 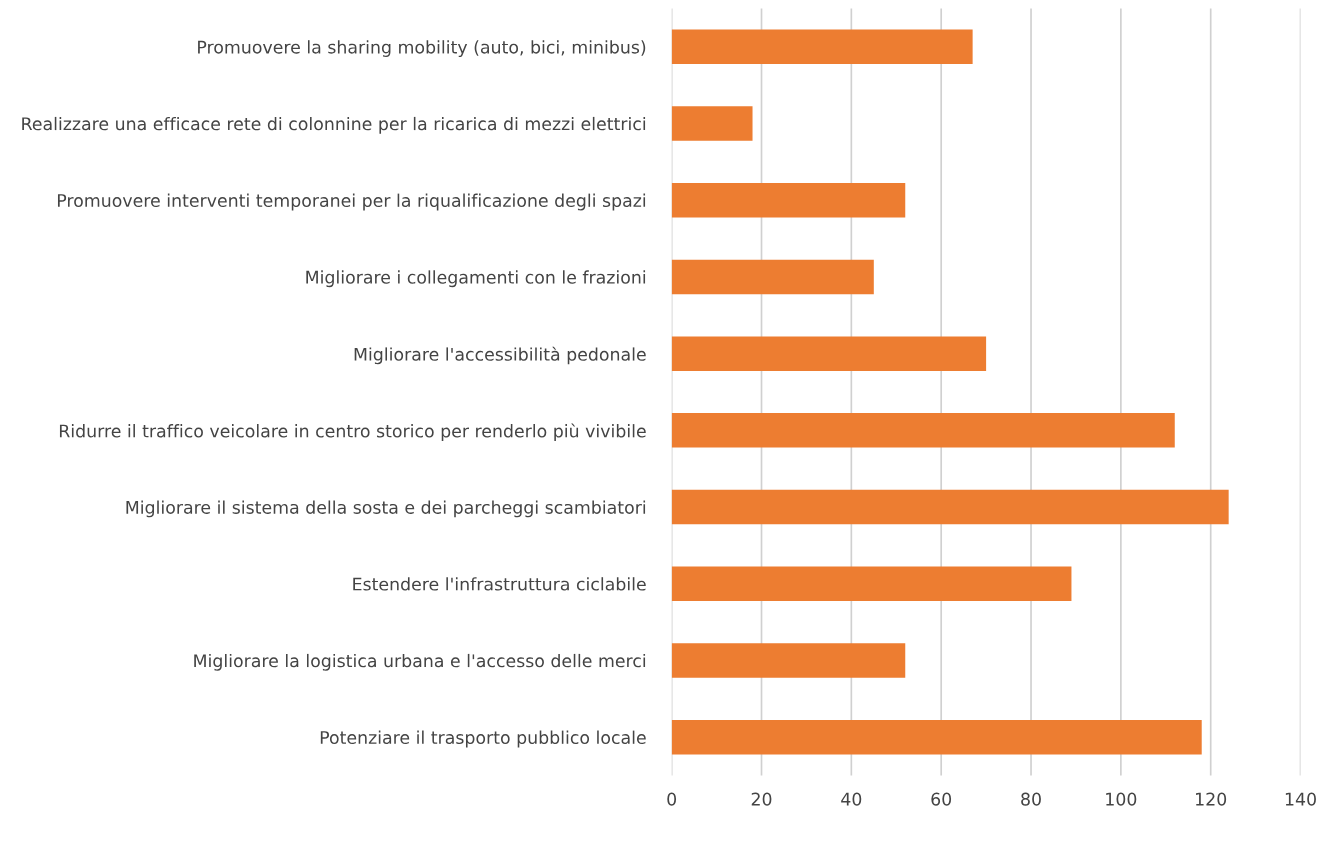 What do you see at coordinates (386, 509) in the screenshot?
I see `y-tick-label: Migliorare il sistema della sosta e dei parcheggi scambiatori` at bounding box center [386, 509].